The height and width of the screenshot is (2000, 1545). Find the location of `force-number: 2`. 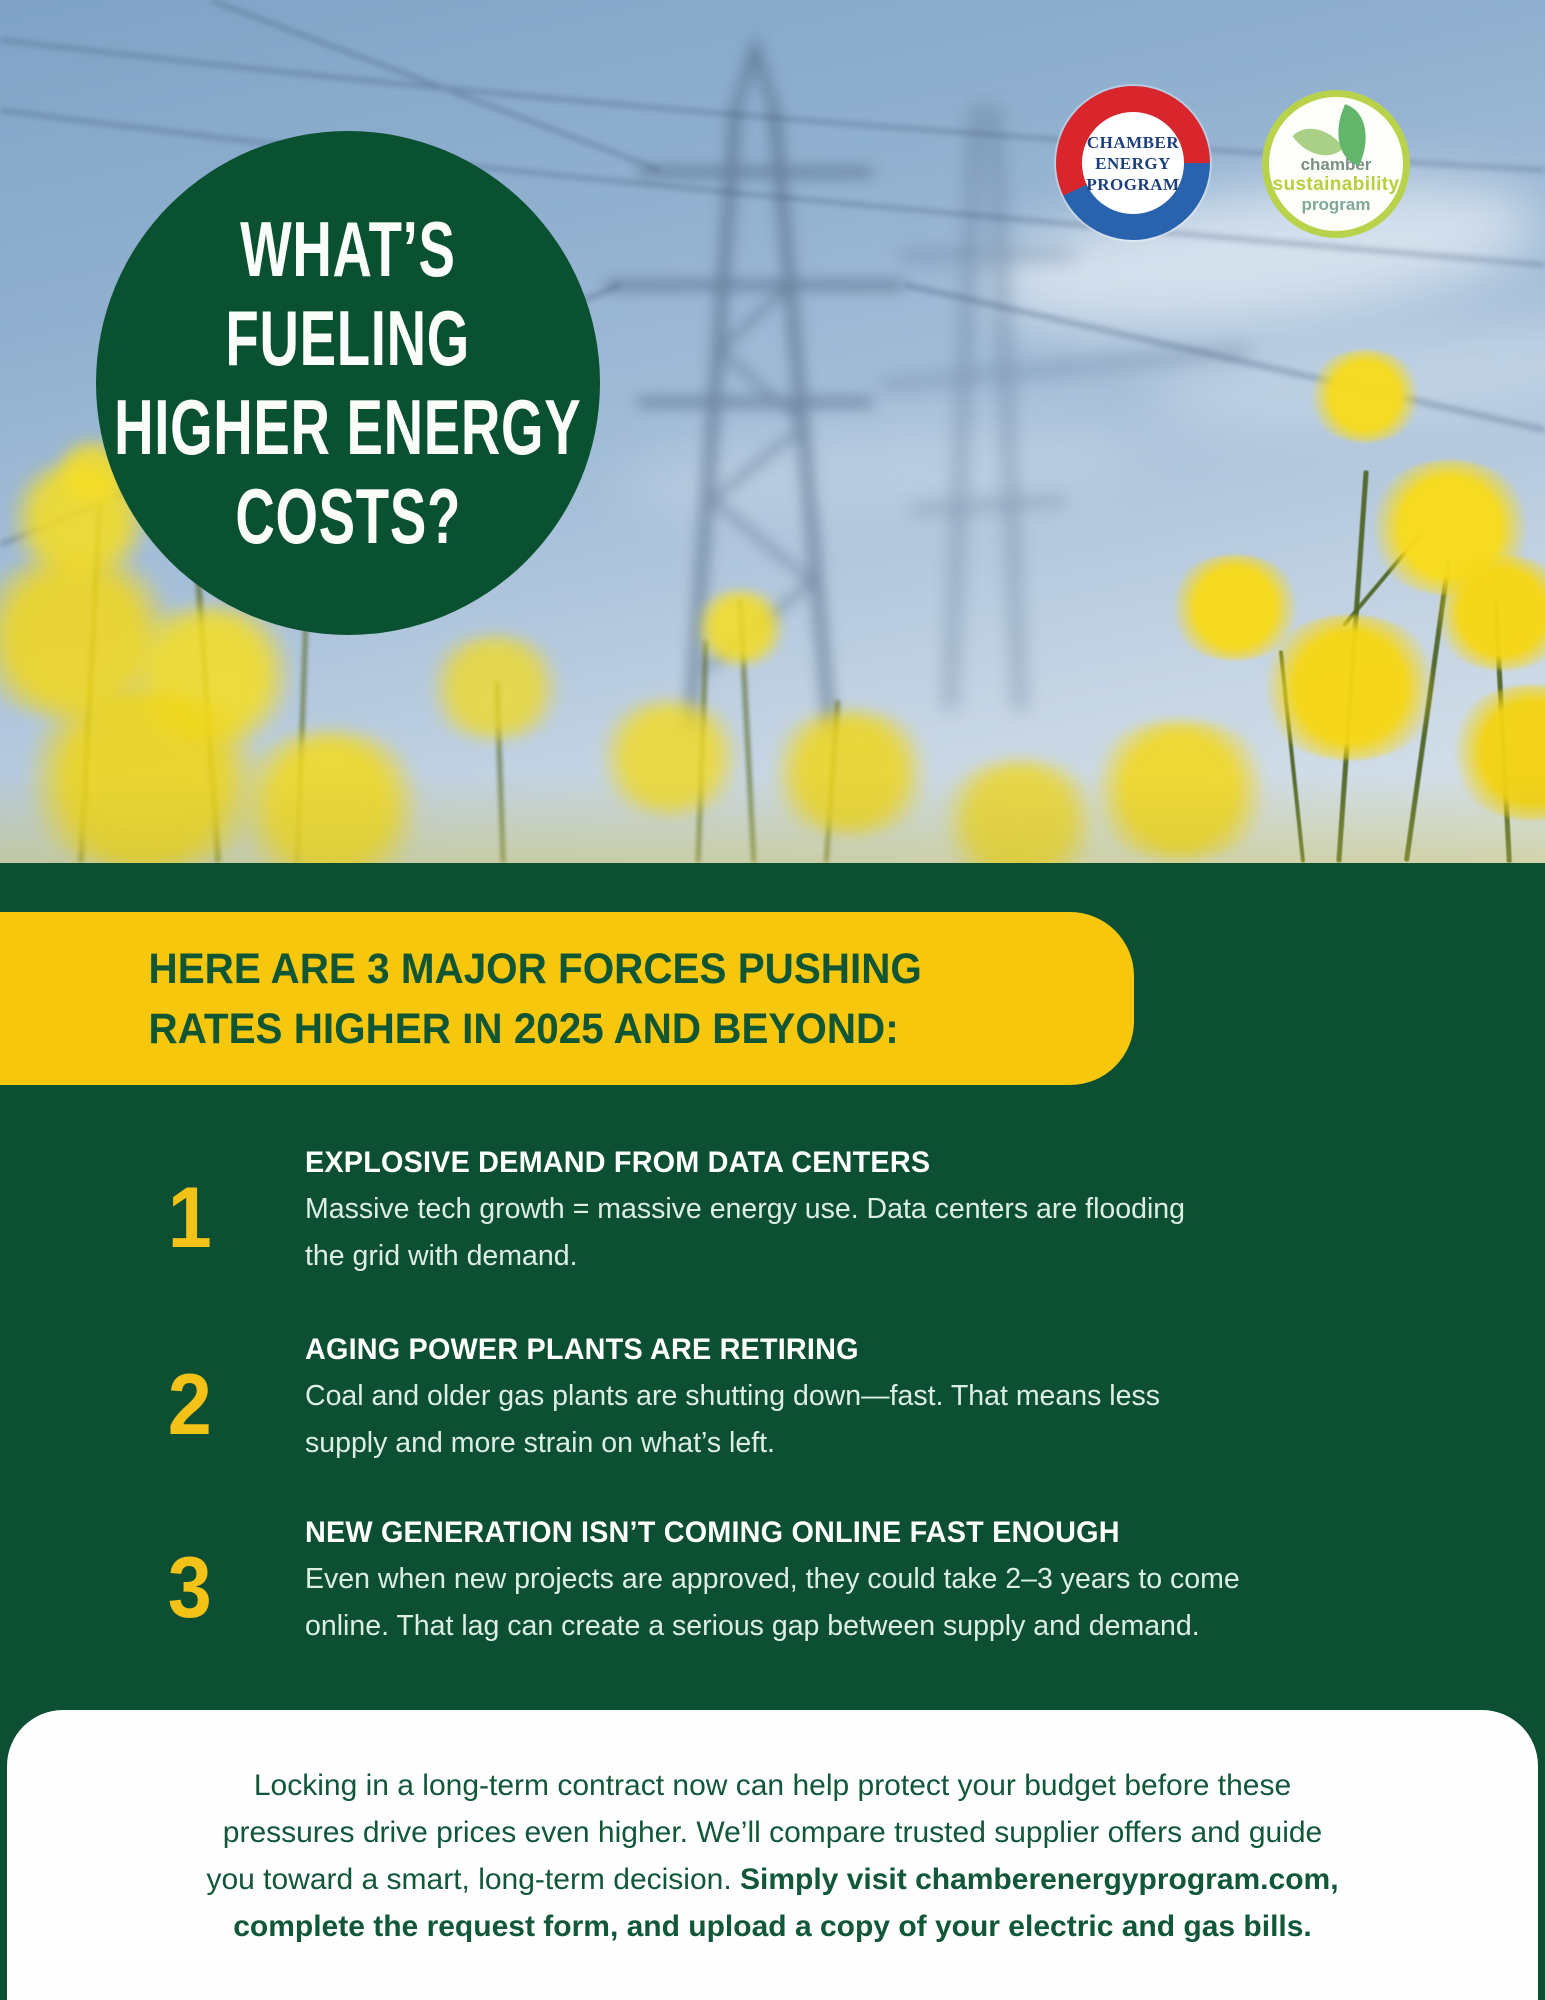

force-number: 2 is located at coordinates (189, 1405).